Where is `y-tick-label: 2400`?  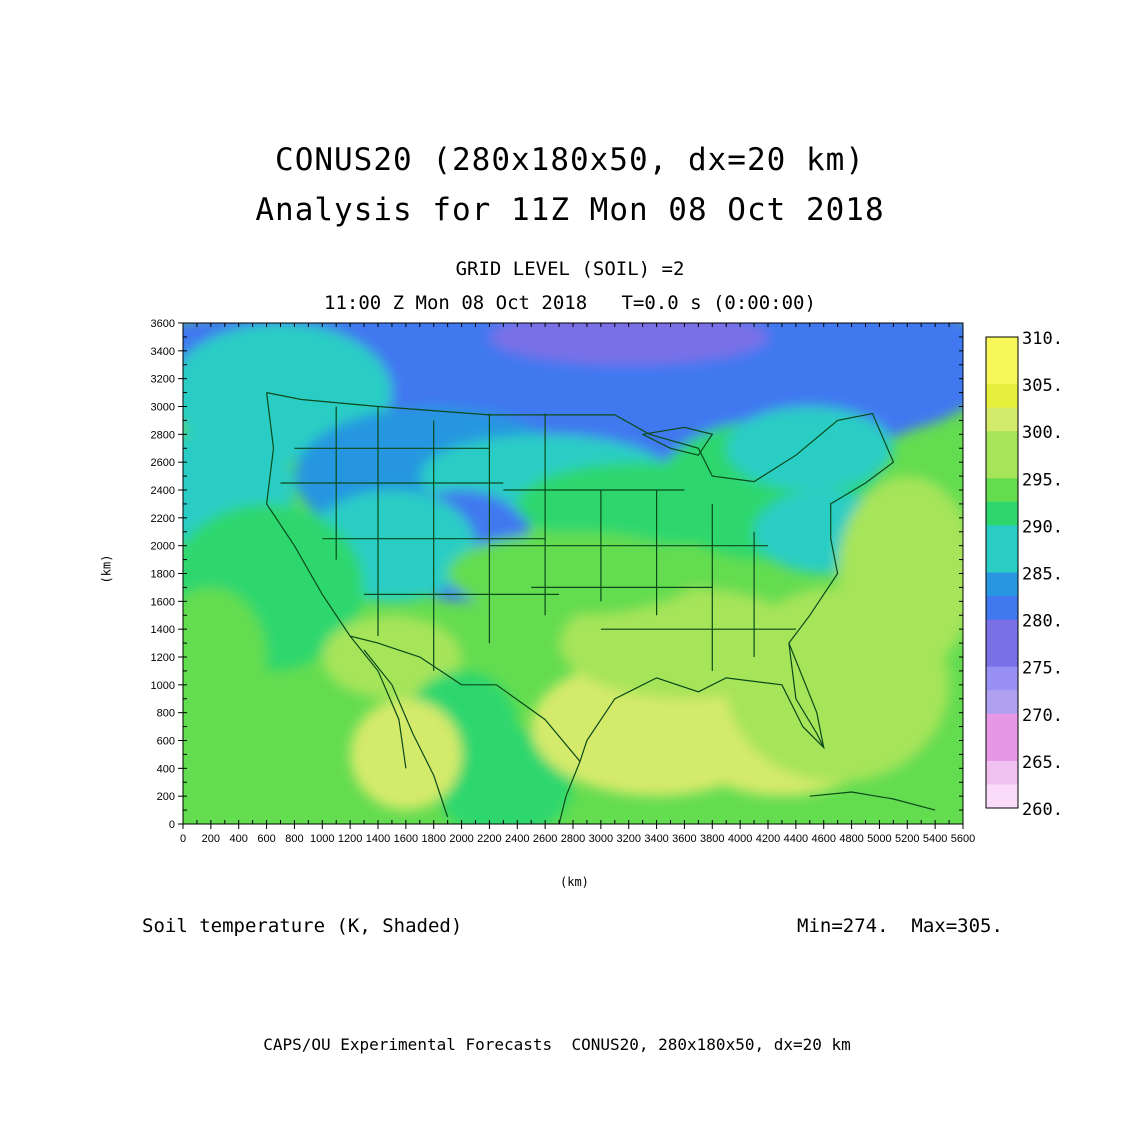 y-tick-label: 2400 is located at coordinates (163, 491).